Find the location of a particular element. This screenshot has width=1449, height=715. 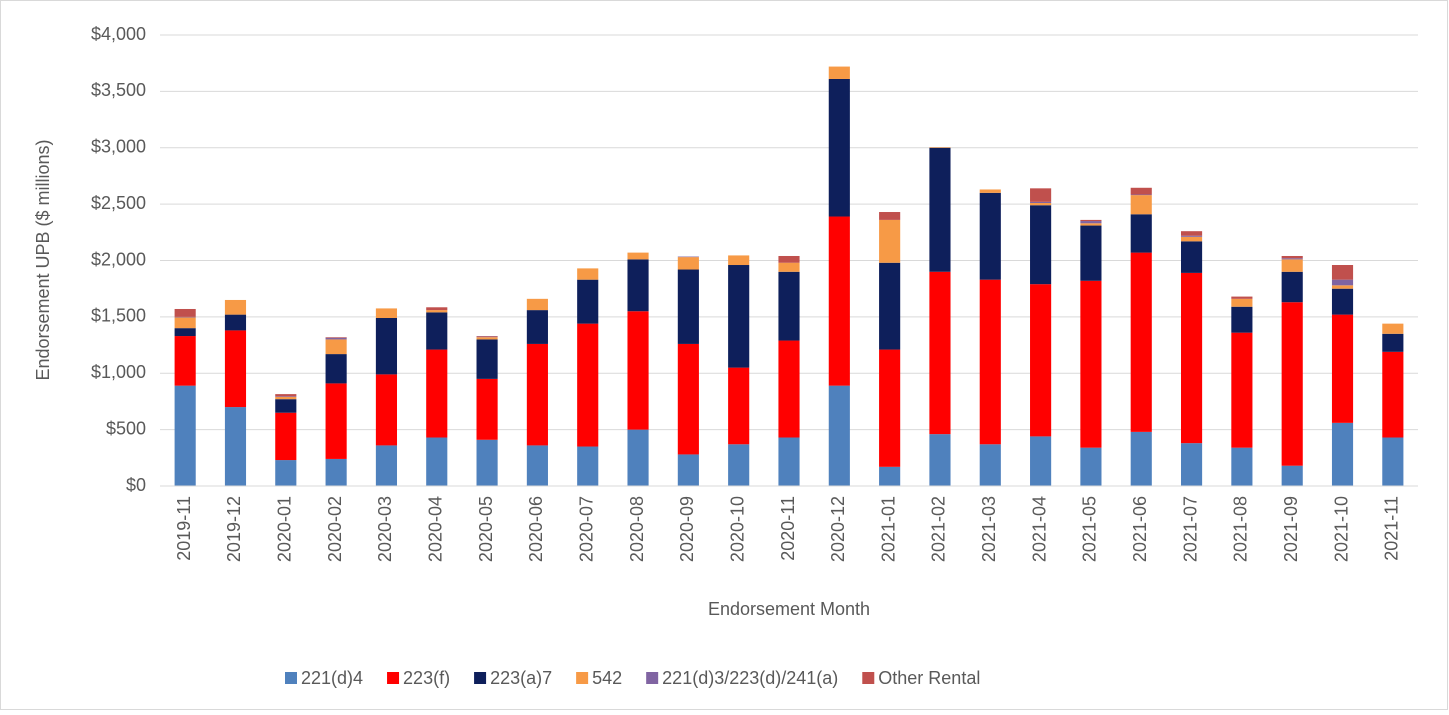

y-tick-label: $2,500 is located at coordinates (118, 203).